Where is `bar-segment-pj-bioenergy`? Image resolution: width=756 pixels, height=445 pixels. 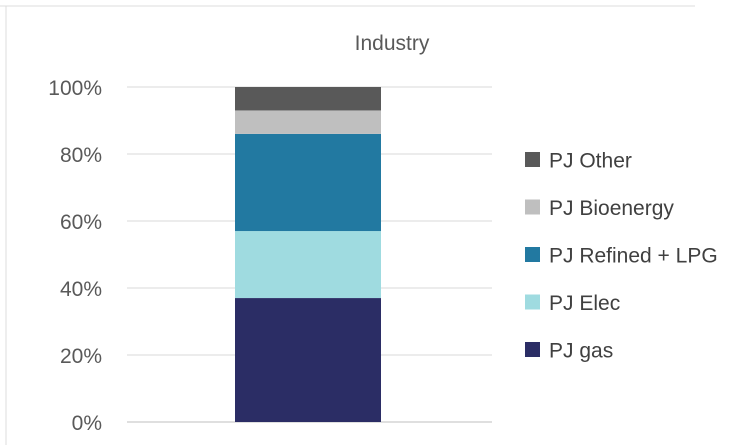
bar-segment-pj-bioenergy is located at coordinates (308, 122).